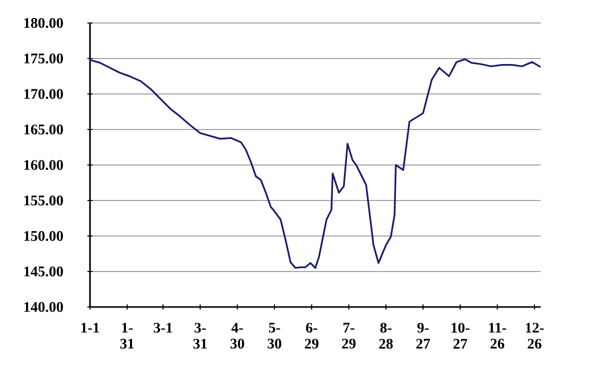 This screenshot has width=600, height=368. I want to click on x-tick-label: 1-1, so click(90, 327).